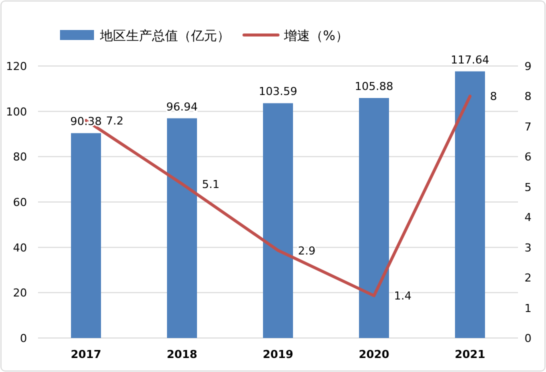 The image size is (546, 372). Describe the element at coordinates (528, 217) in the screenshot. I see `y2-tick-label: 4` at that location.